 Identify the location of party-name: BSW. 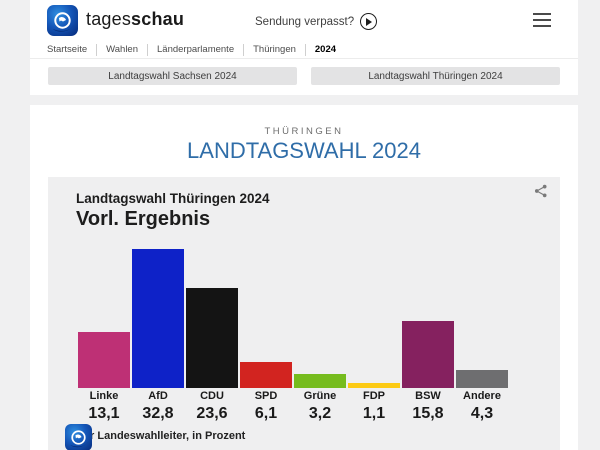
(428, 396).